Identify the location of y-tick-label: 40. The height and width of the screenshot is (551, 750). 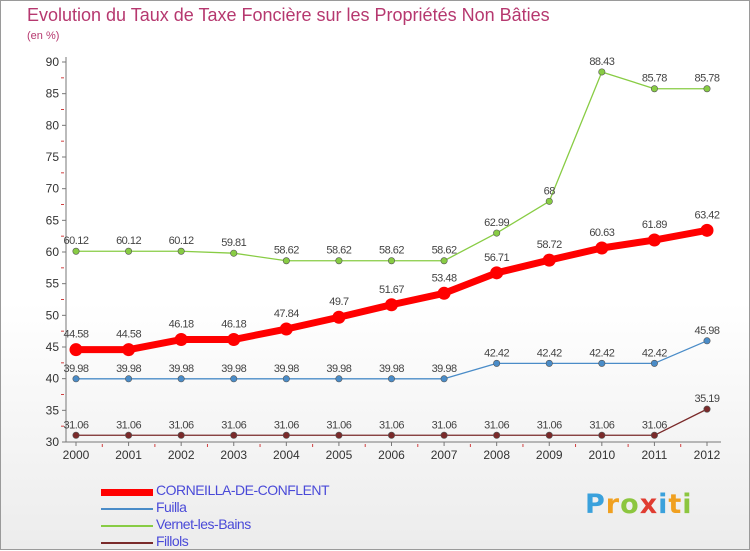
(53, 379).